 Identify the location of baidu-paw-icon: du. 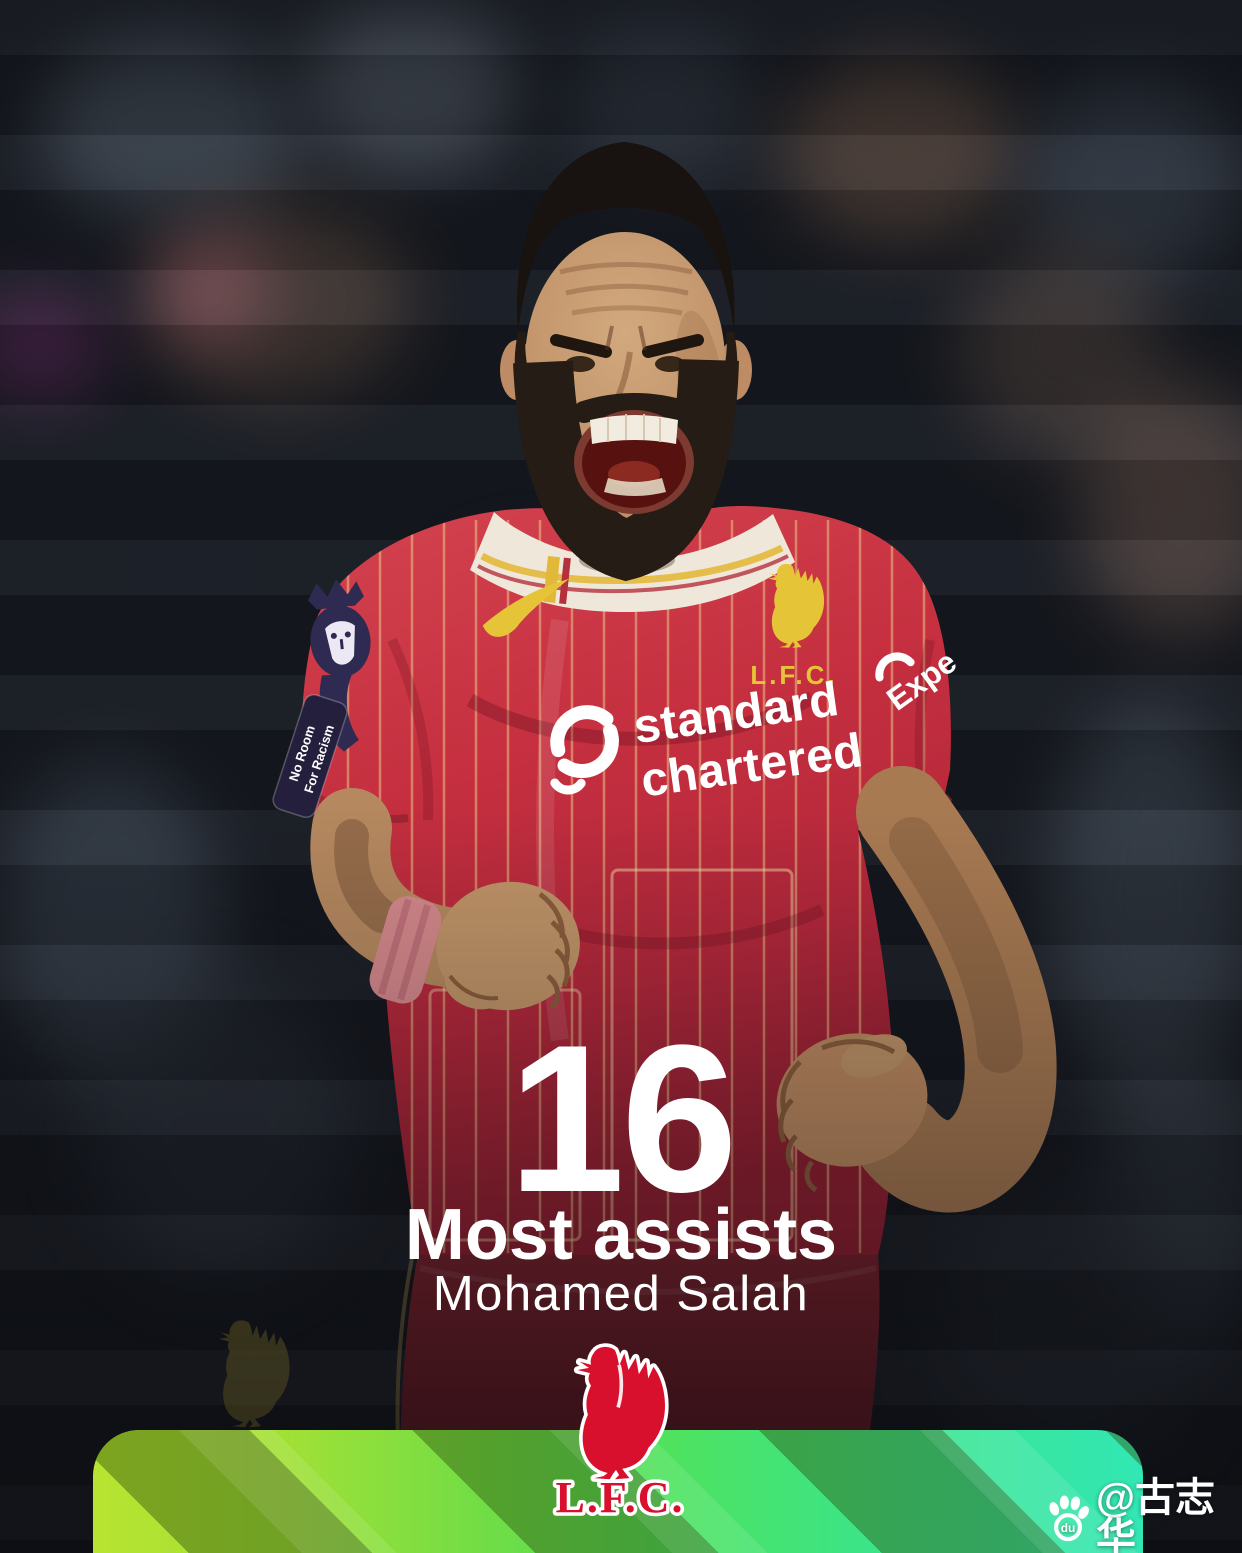
(1069, 1518).